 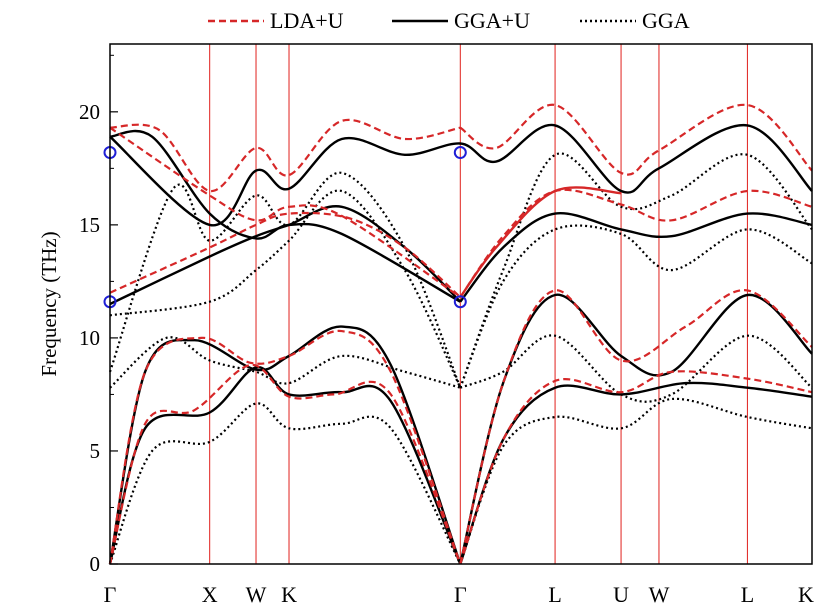 What do you see at coordinates (95, 564) in the screenshot?
I see `y-tick-label-0: 0` at bounding box center [95, 564].